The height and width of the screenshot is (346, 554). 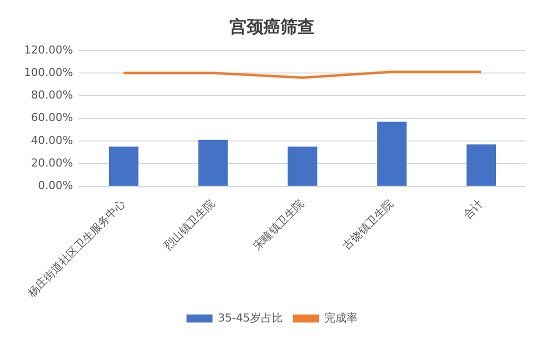 I want to click on legend-label: 完成率, so click(x=341, y=317).